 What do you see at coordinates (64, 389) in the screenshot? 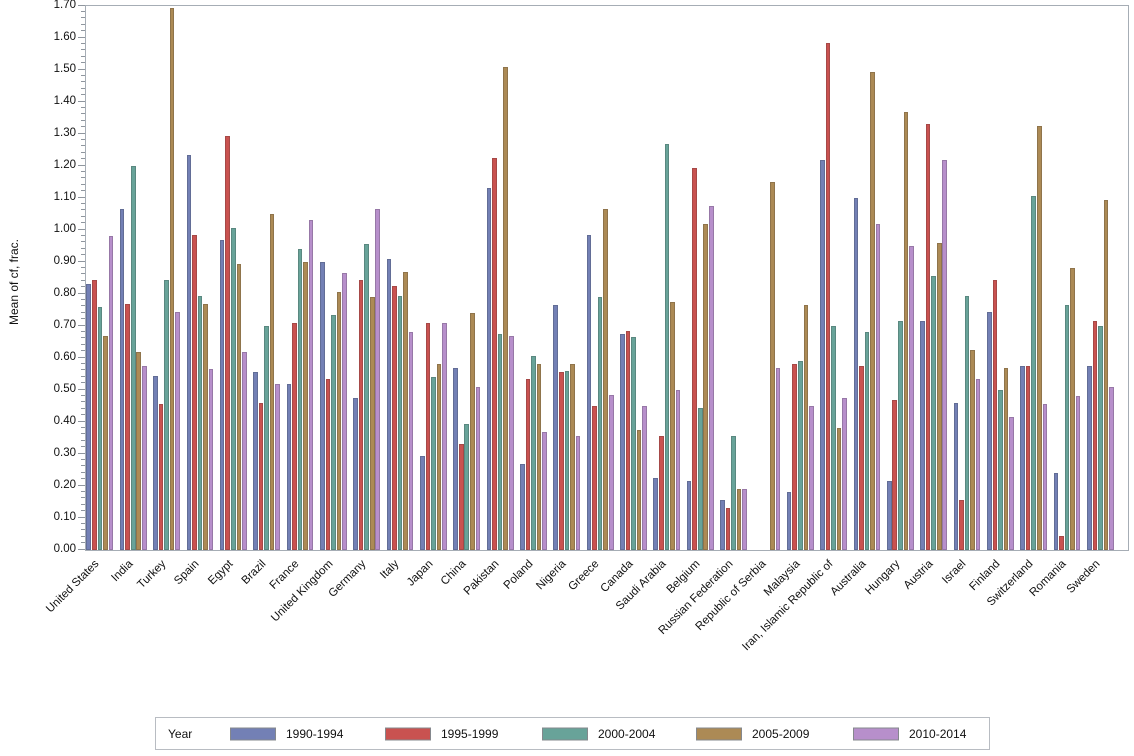
I see `y-tick-label: 0.50` at bounding box center [64, 389].